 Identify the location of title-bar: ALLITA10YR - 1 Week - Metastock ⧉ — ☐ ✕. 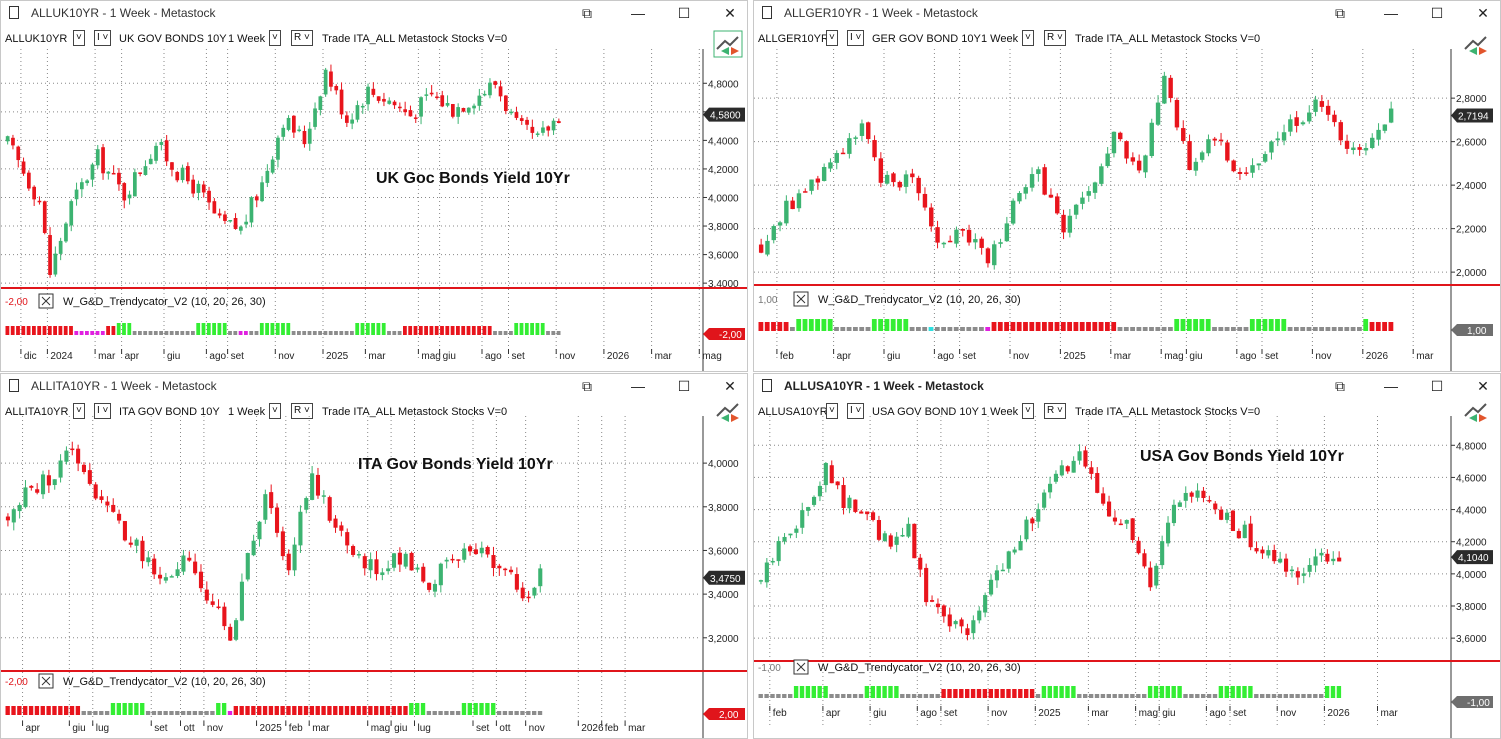
(374, 386).